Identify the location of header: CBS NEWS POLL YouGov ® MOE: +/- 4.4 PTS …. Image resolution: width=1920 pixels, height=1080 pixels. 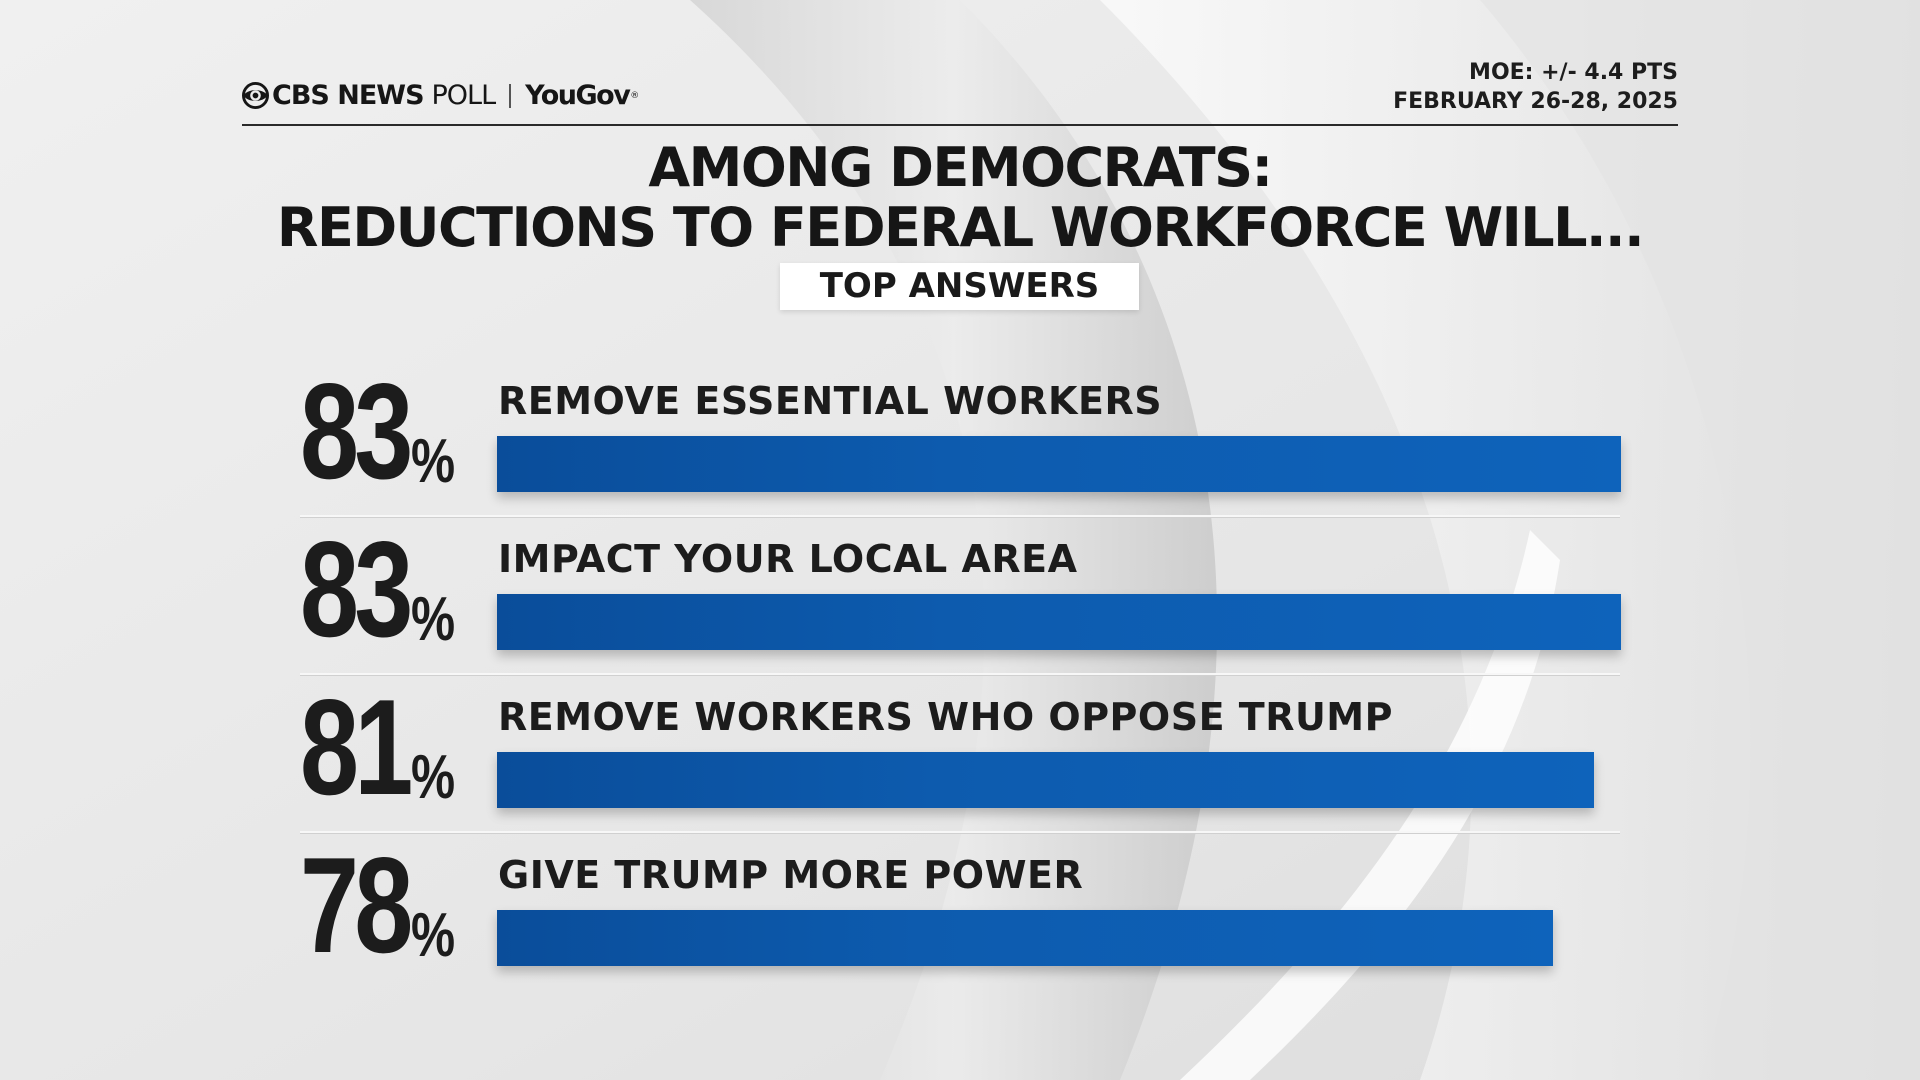
(960, 93).